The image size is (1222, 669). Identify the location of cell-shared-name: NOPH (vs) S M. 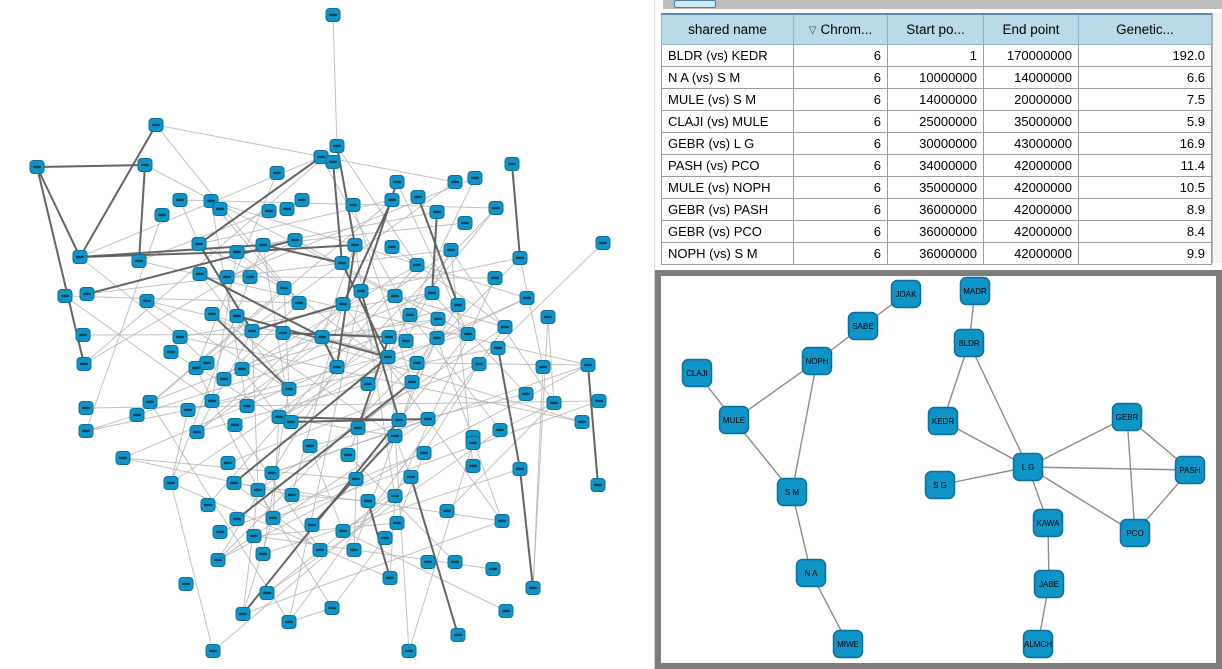
(727, 253).